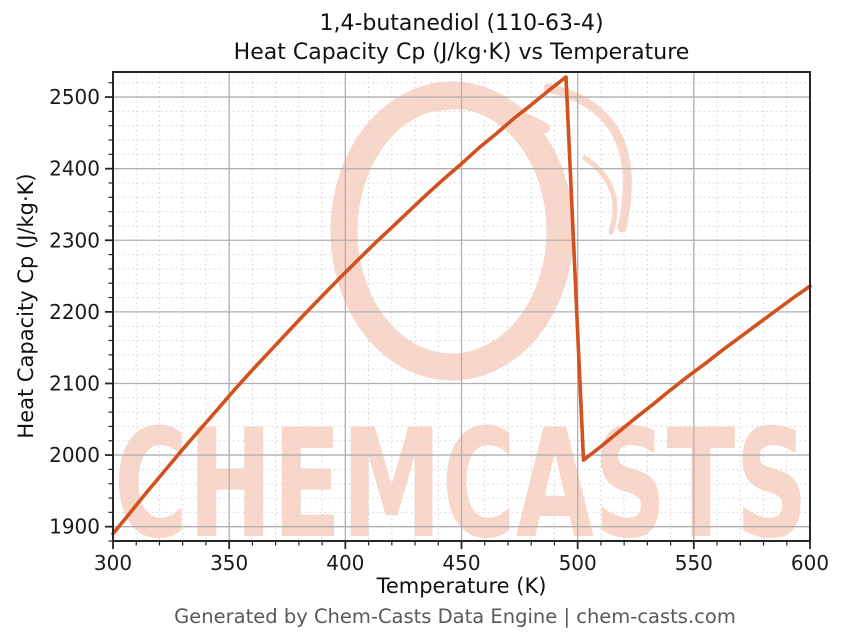 This screenshot has height=644, width=843. I want to click on svg-text: 2100, so click(74, 383).